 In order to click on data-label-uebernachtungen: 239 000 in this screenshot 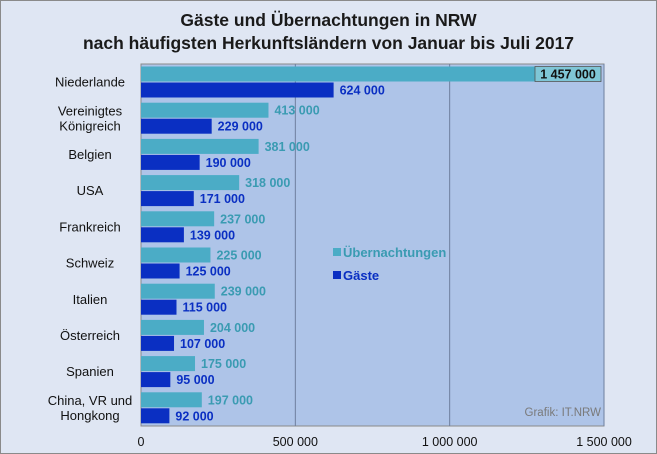, I will do `click(243, 292)`.